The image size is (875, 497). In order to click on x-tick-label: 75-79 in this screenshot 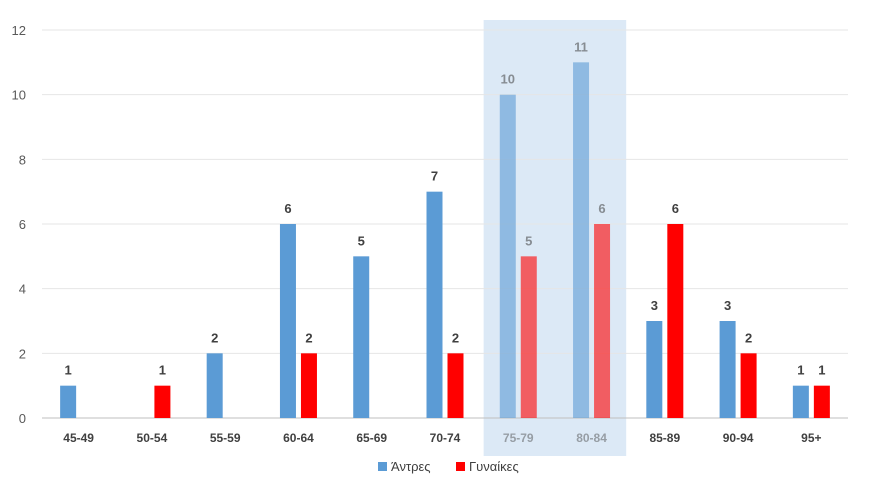, I will do `click(518, 438)`.